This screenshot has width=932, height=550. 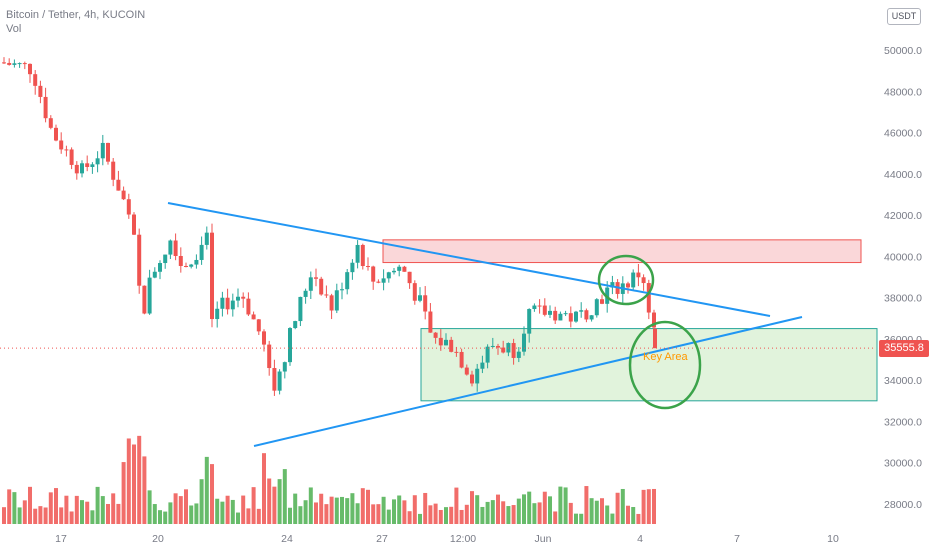 What do you see at coordinates (903, 216) in the screenshot?
I see `price-tick-label: 42000.0` at bounding box center [903, 216].